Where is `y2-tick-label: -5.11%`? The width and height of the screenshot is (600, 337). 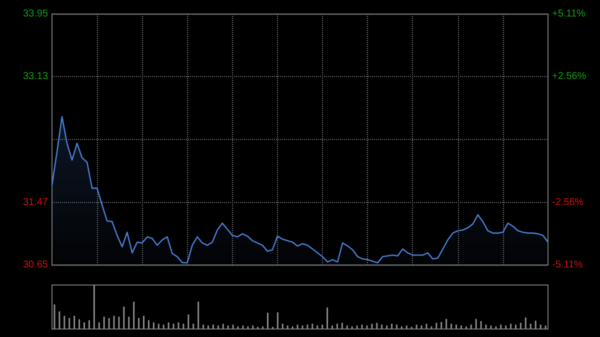
y2-tick-label: -5.11% is located at coordinates (568, 265).